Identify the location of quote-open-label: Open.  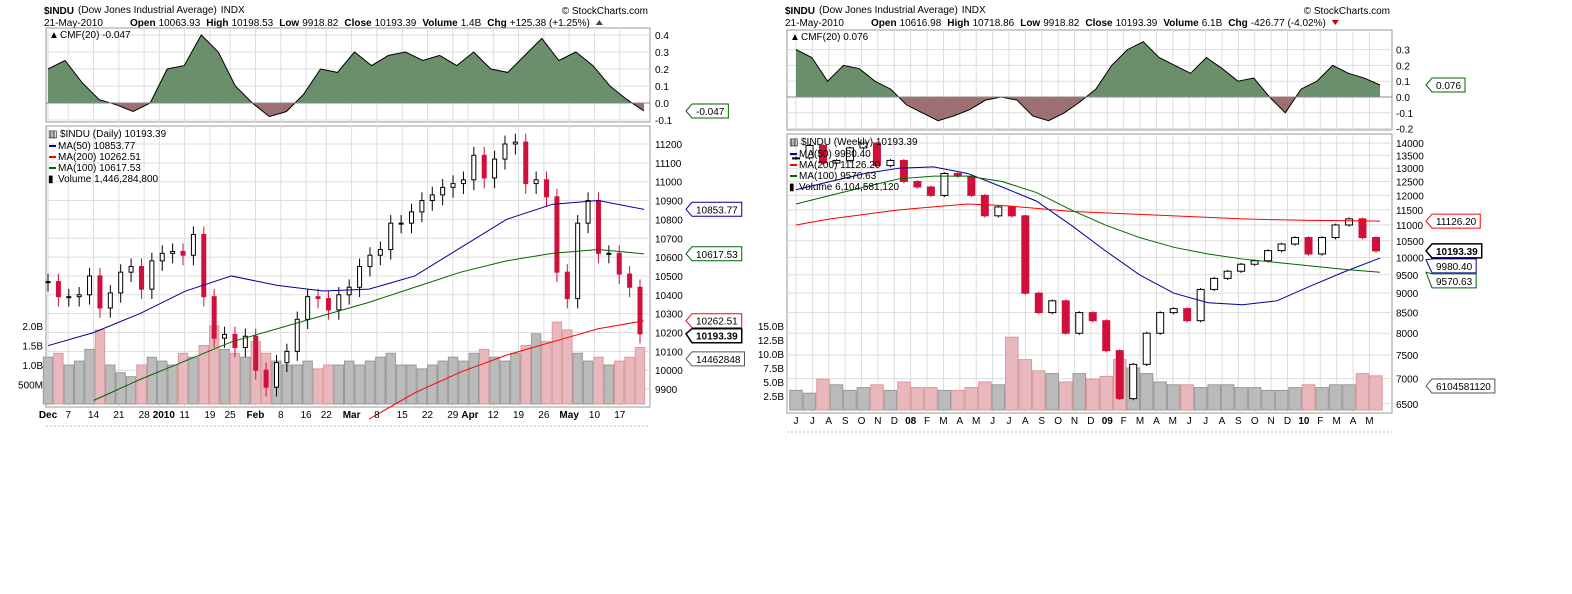
(143, 23).